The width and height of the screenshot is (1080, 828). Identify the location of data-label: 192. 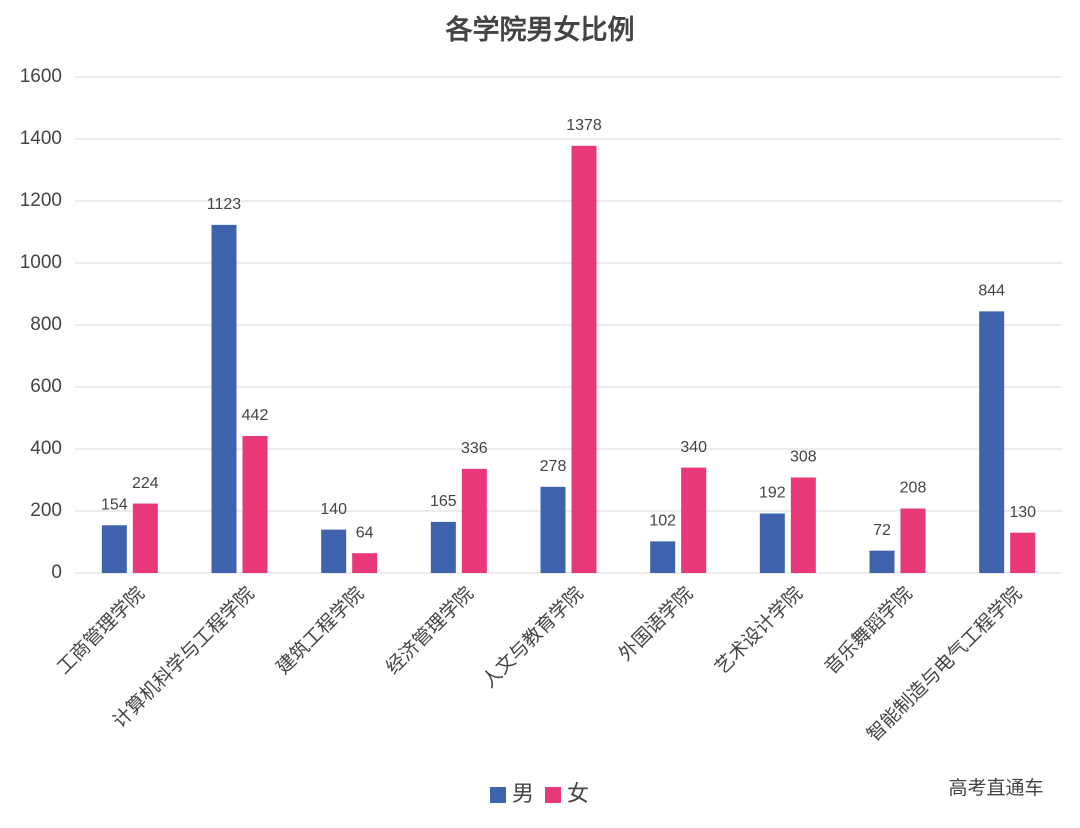
(772, 493).